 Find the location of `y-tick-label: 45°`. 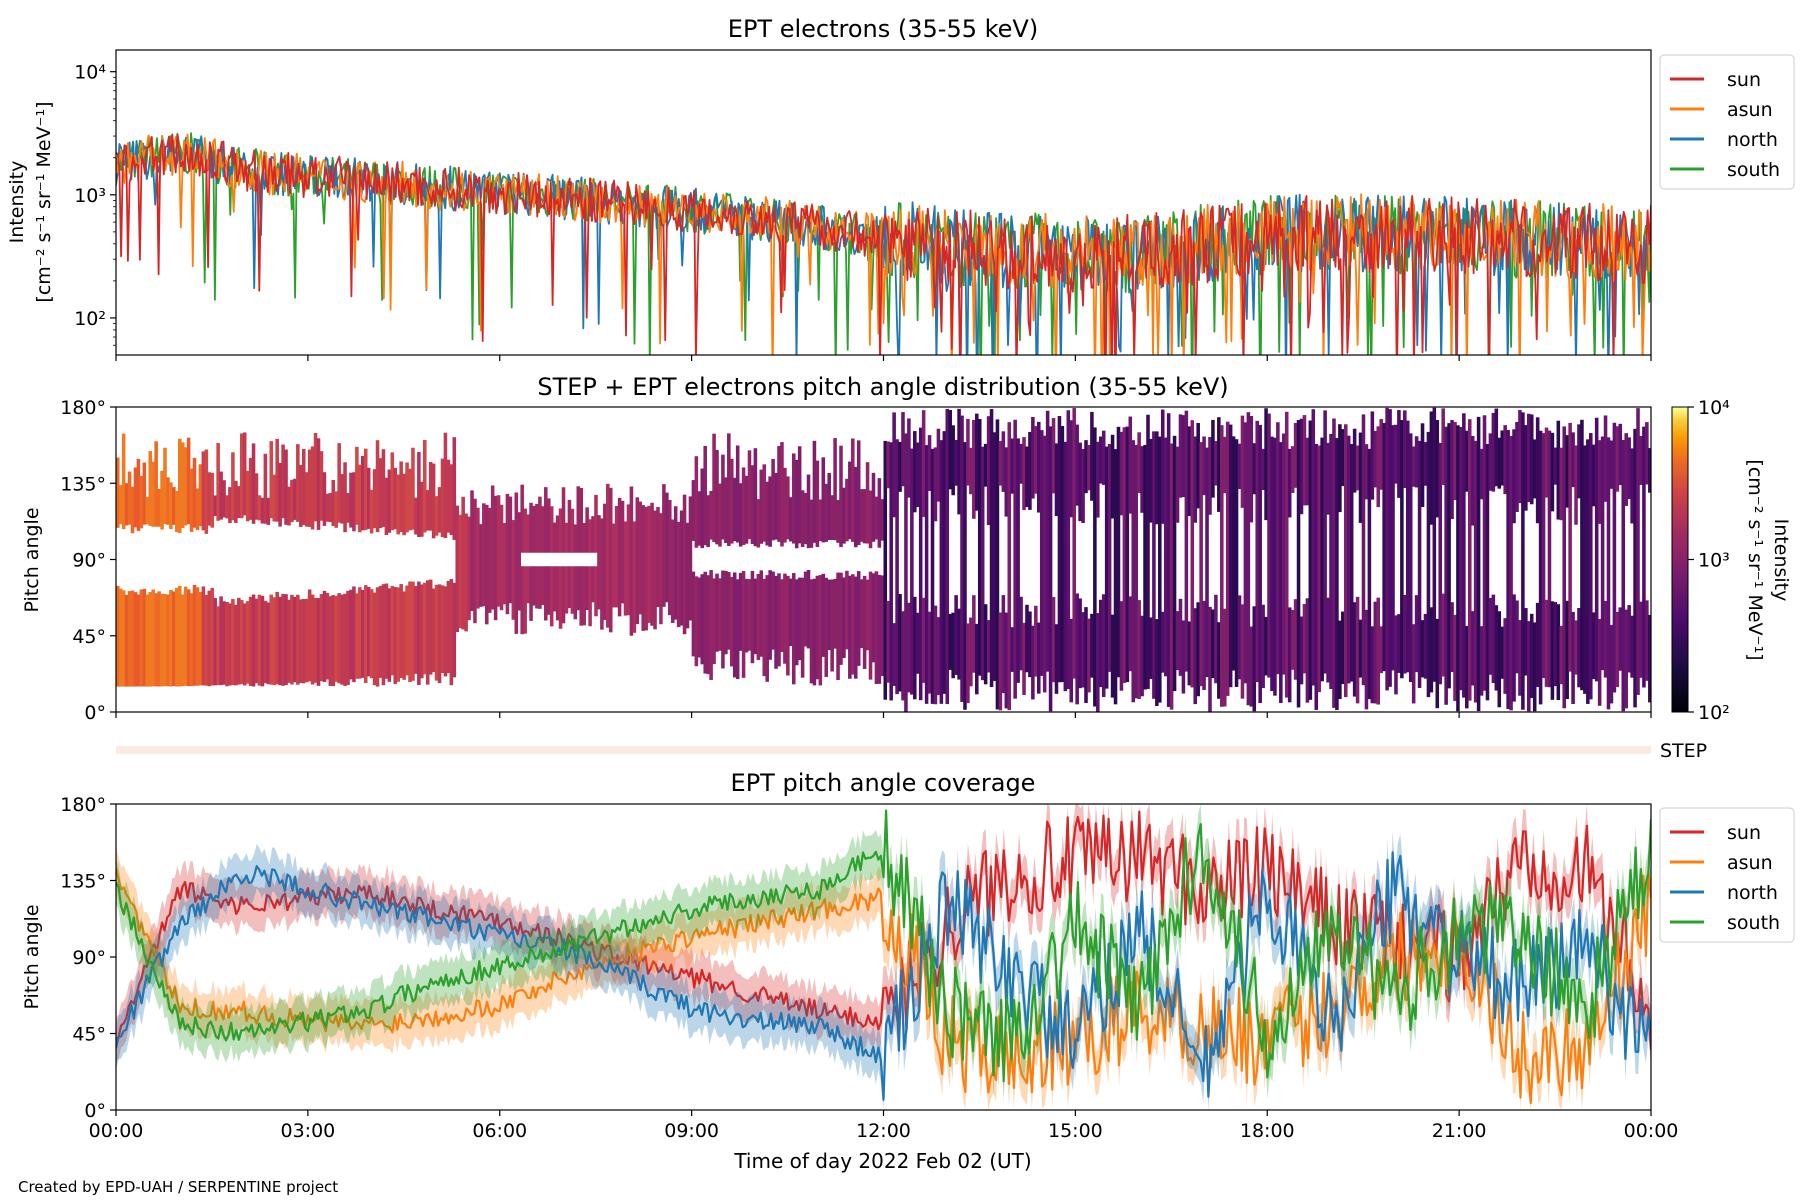

y-tick-label: 45° is located at coordinates (89, 1035).